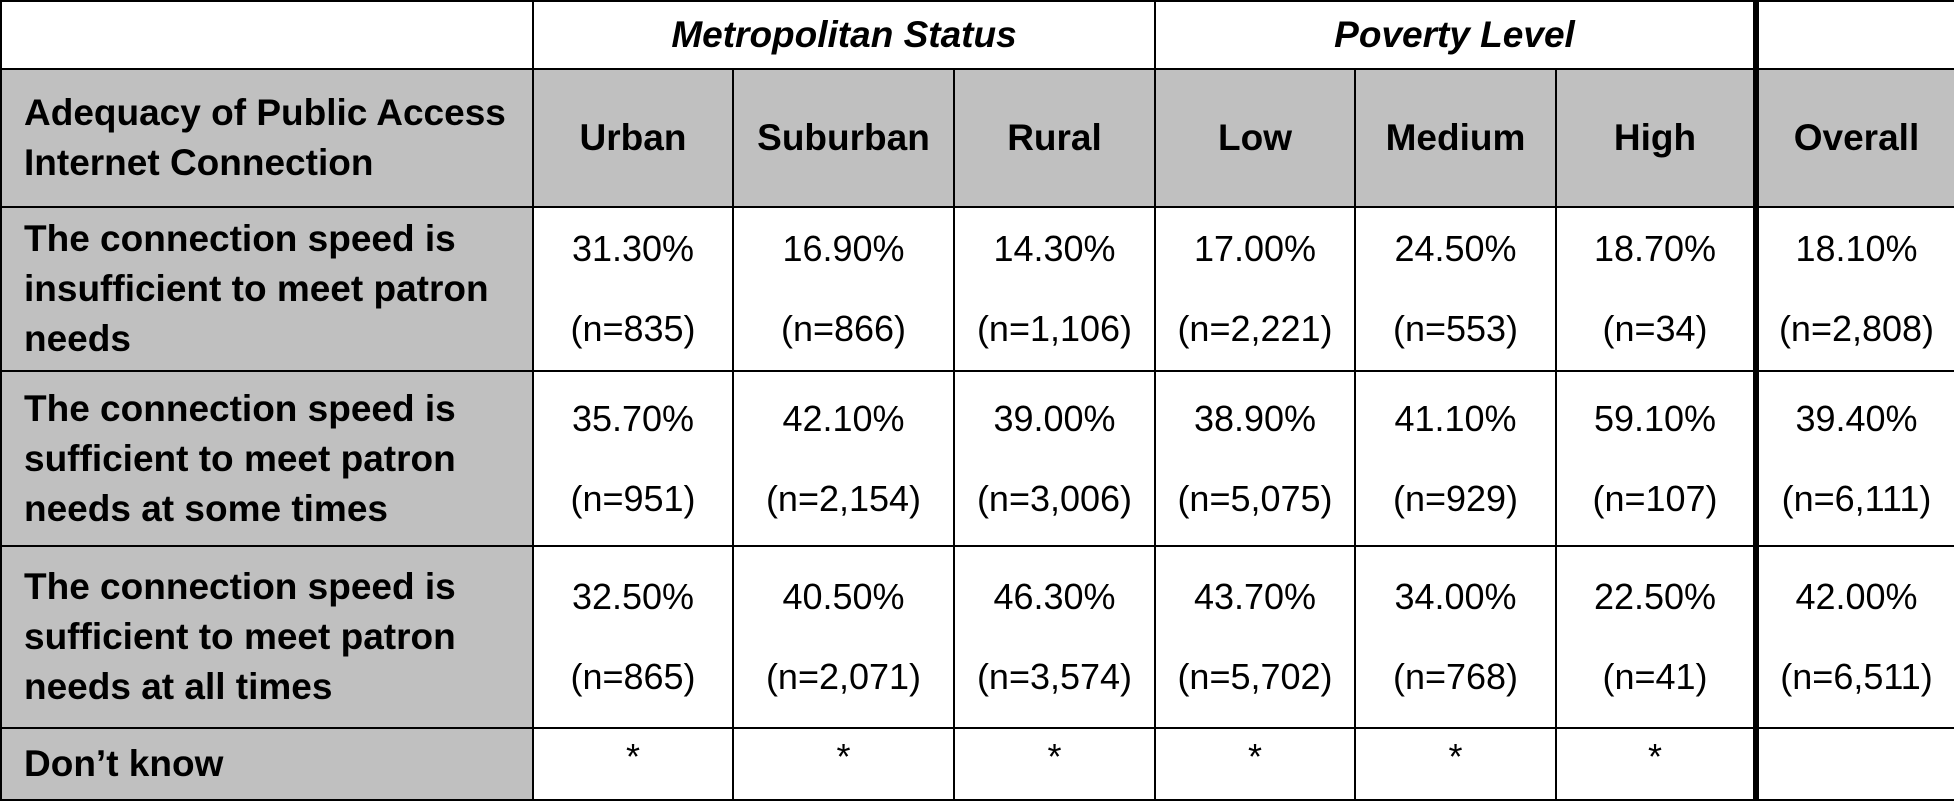 The image size is (1954, 801). Describe the element at coordinates (633, 138) in the screenshot. I see `col-header-urban: Urban` at that location.